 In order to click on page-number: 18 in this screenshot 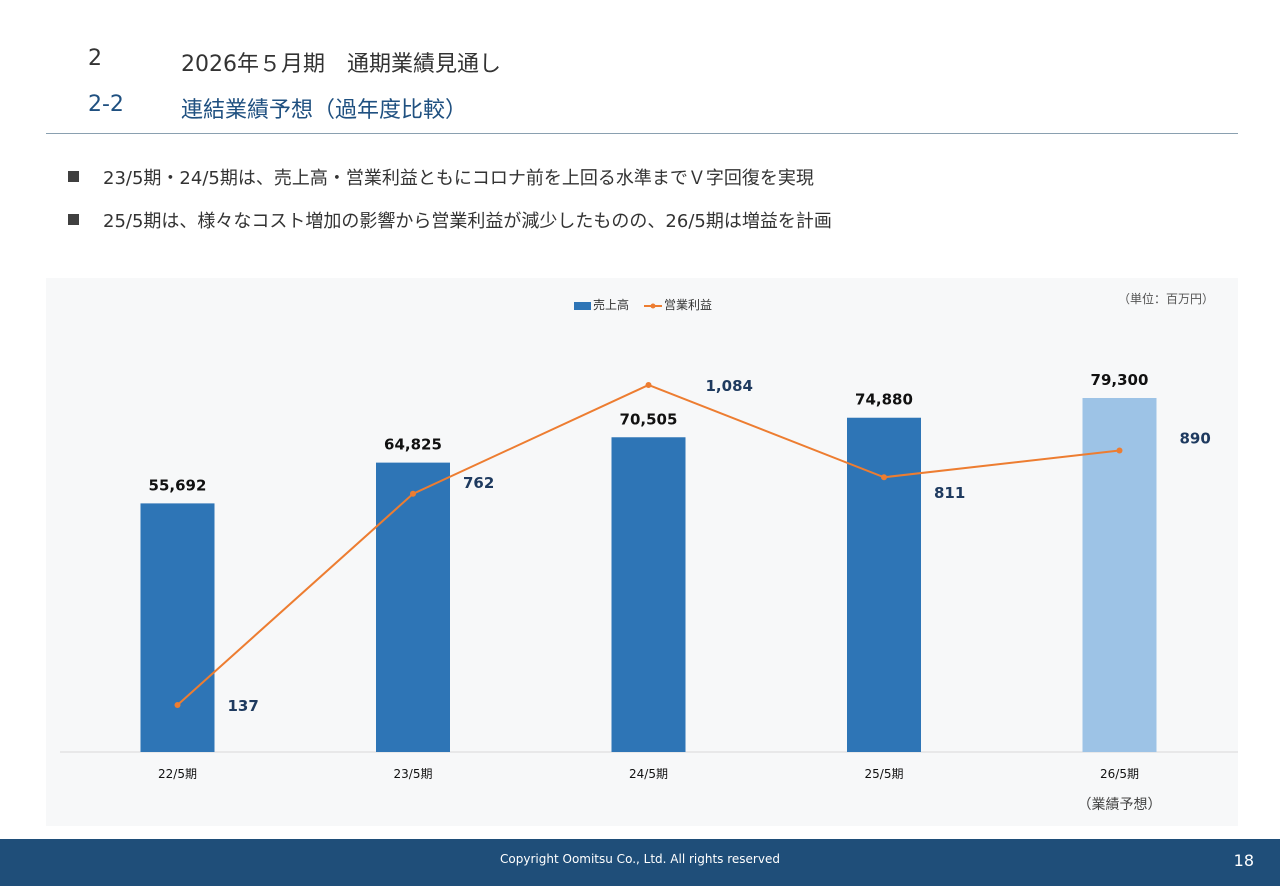, I will do `click(1243, 860)`.